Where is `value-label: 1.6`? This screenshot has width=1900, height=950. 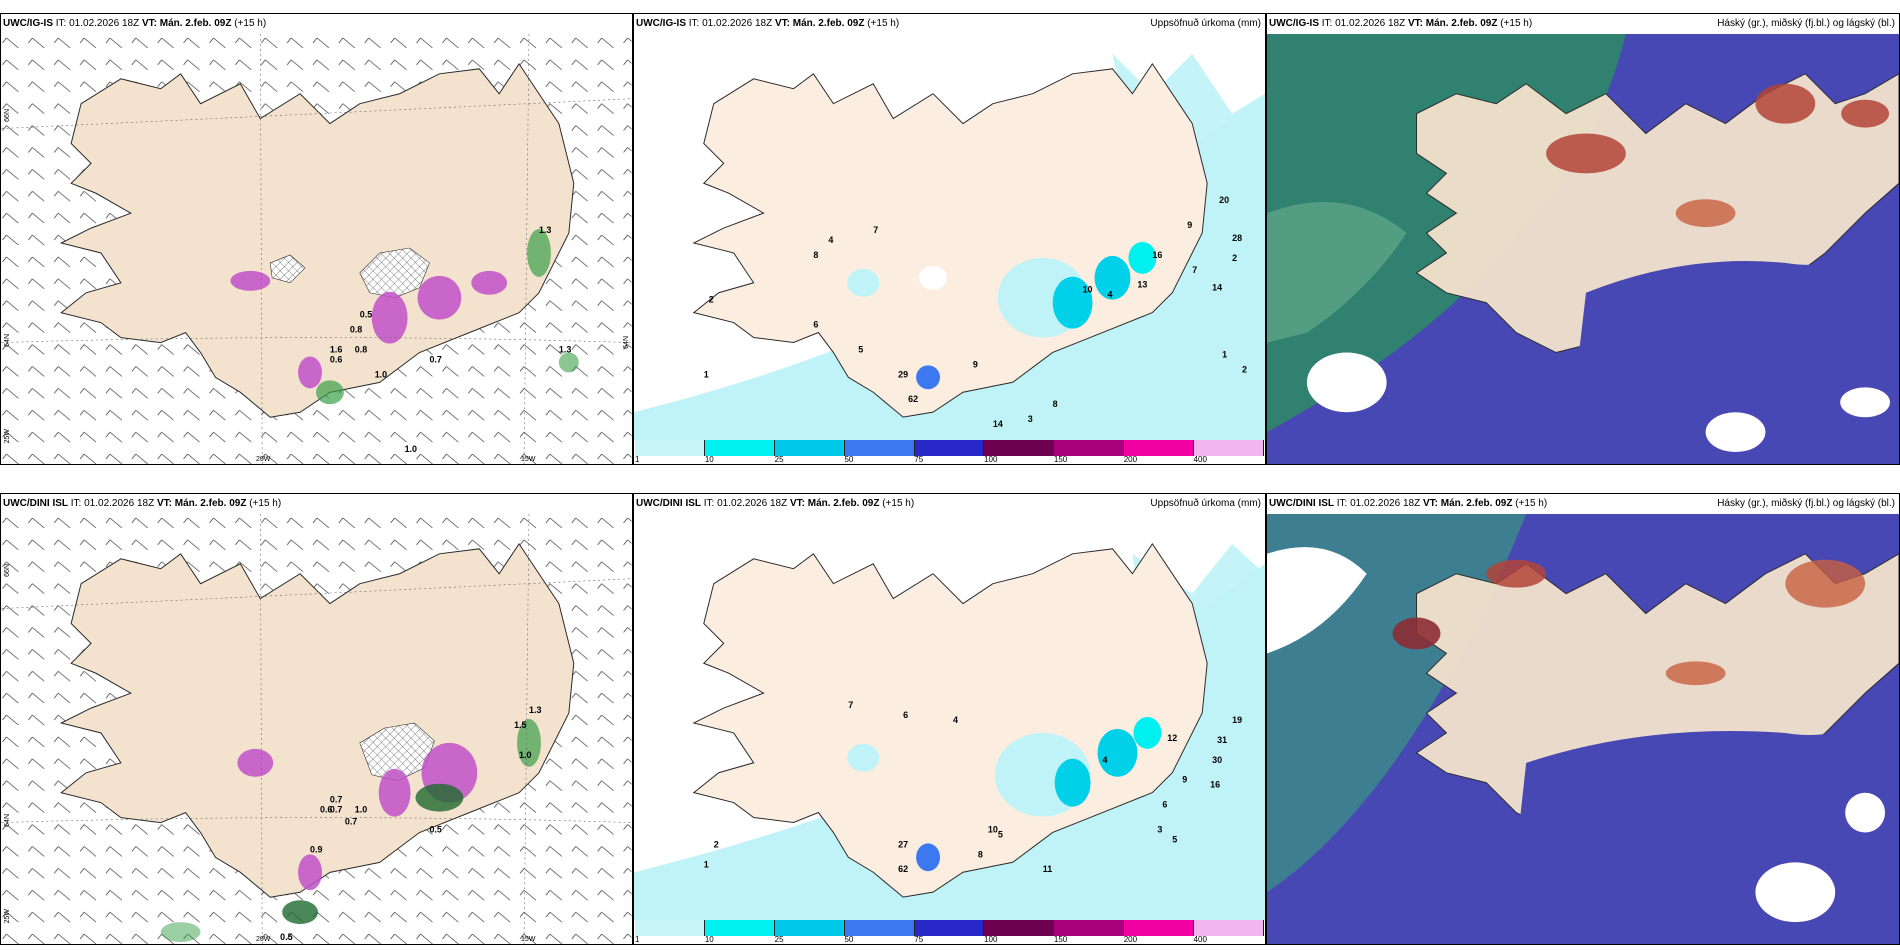
value-label: 1.6 is located at coordinates (336, 350).